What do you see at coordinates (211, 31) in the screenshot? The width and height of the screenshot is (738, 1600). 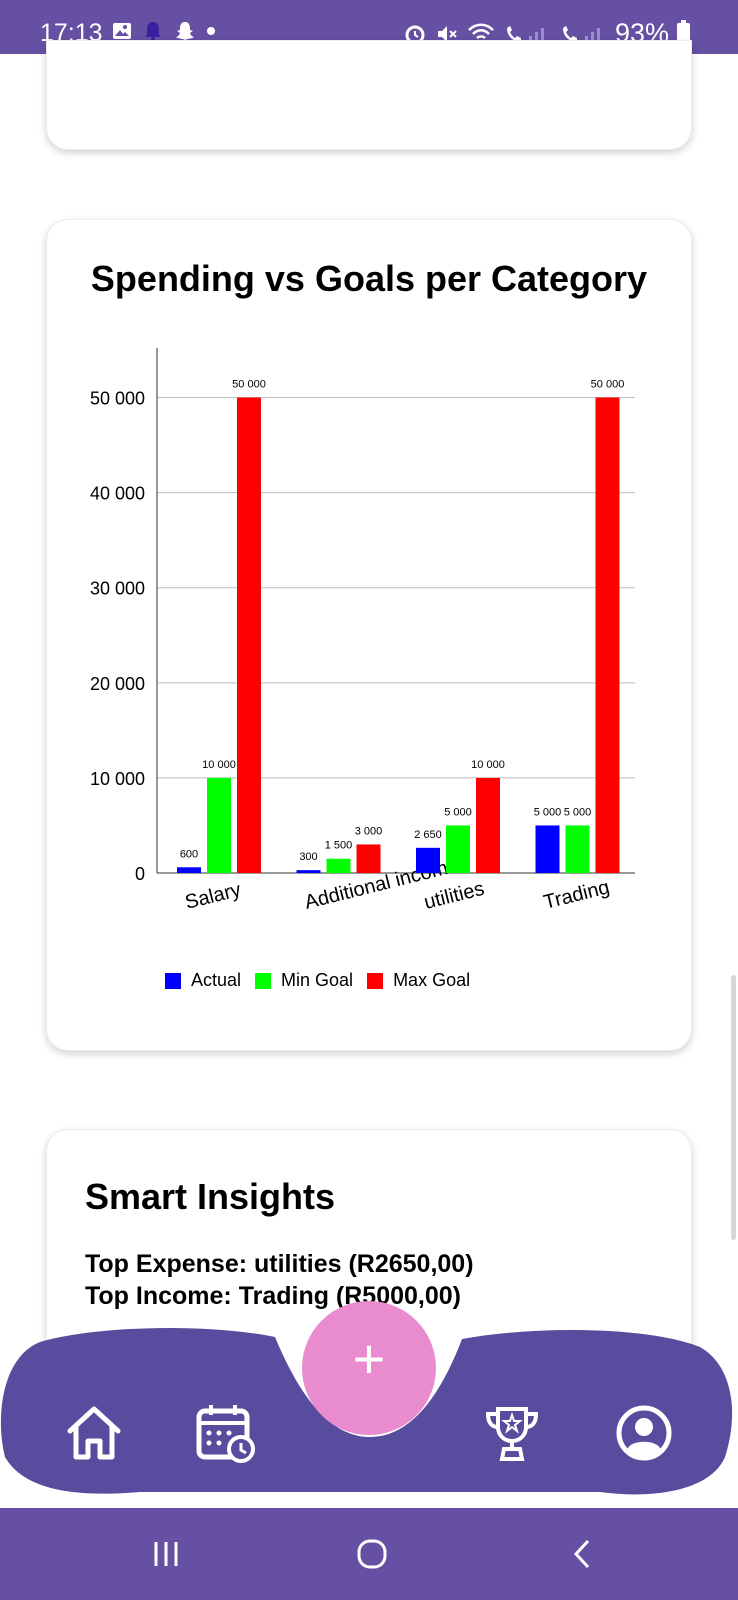 I see `dot-icon` at bounding box center [211, 31].